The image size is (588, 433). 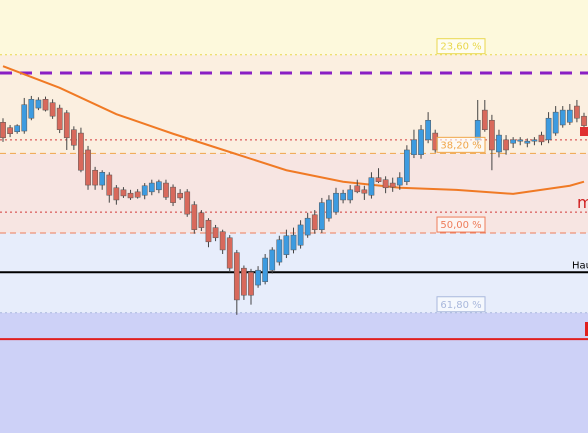 I want to click on fib-label: 61,80 %, so click(x=460, y=305).